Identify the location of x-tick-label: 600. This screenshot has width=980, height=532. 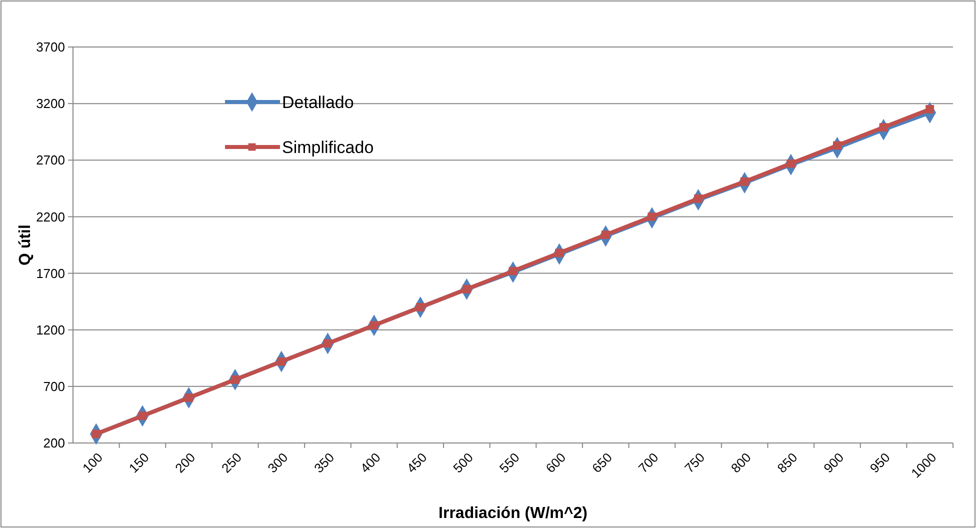
(555, 463).